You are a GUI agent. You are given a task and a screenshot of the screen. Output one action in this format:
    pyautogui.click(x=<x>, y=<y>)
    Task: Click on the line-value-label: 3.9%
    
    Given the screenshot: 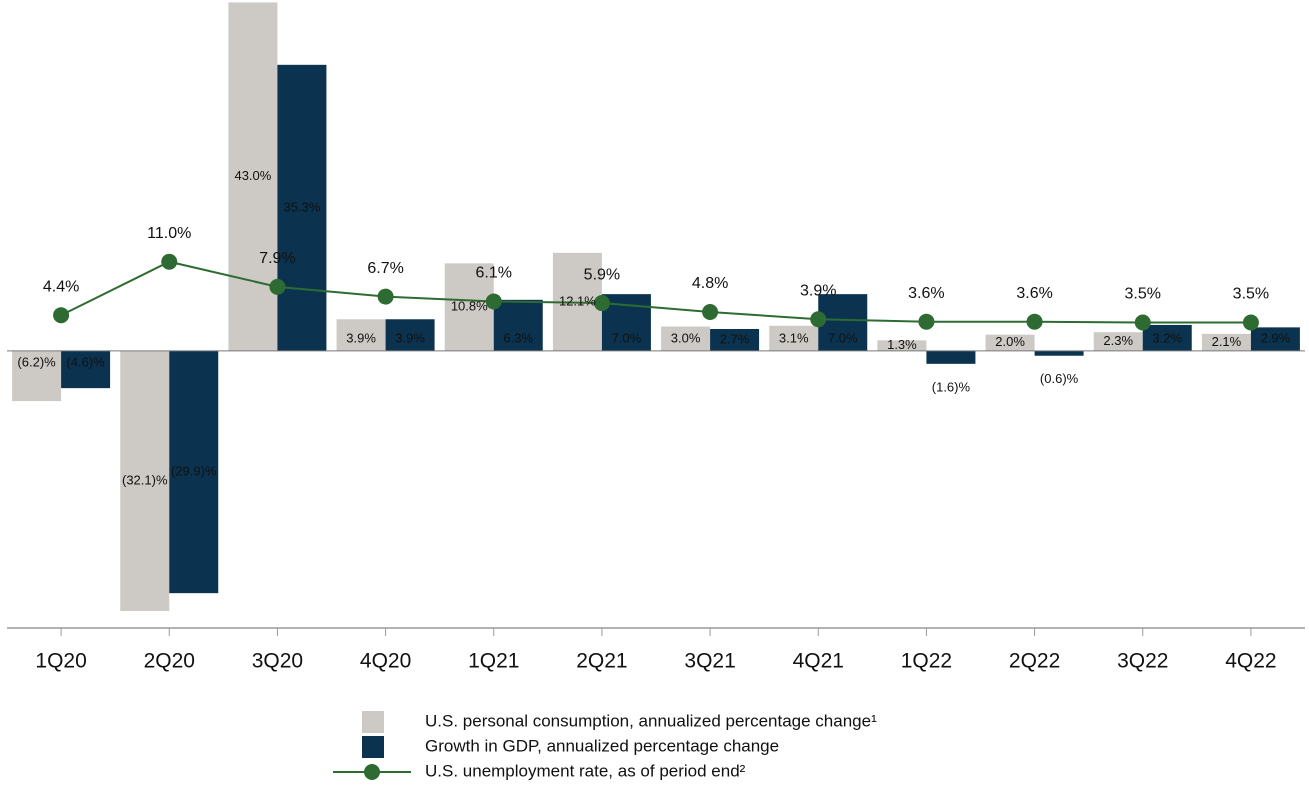 What is the action you would take?
    pyautogui.click(x=818, y=290)
    